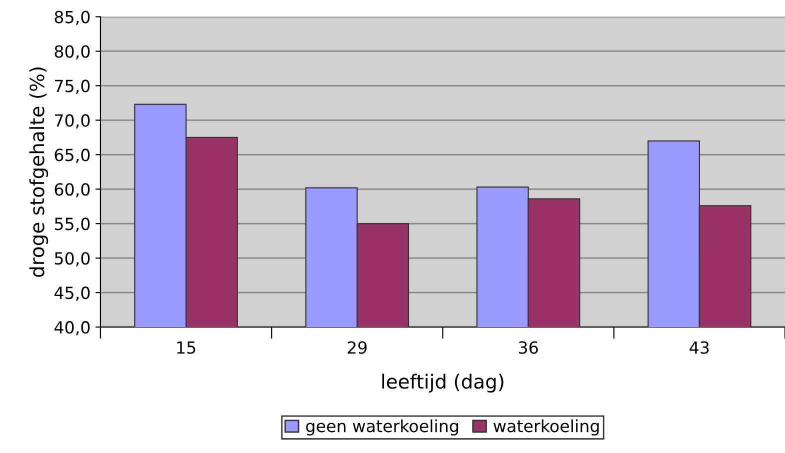 The image size is (785, 453). Describe the element at coordinates (357, 347) in the screenshot. I see `x-tick-label: 29` at that location.